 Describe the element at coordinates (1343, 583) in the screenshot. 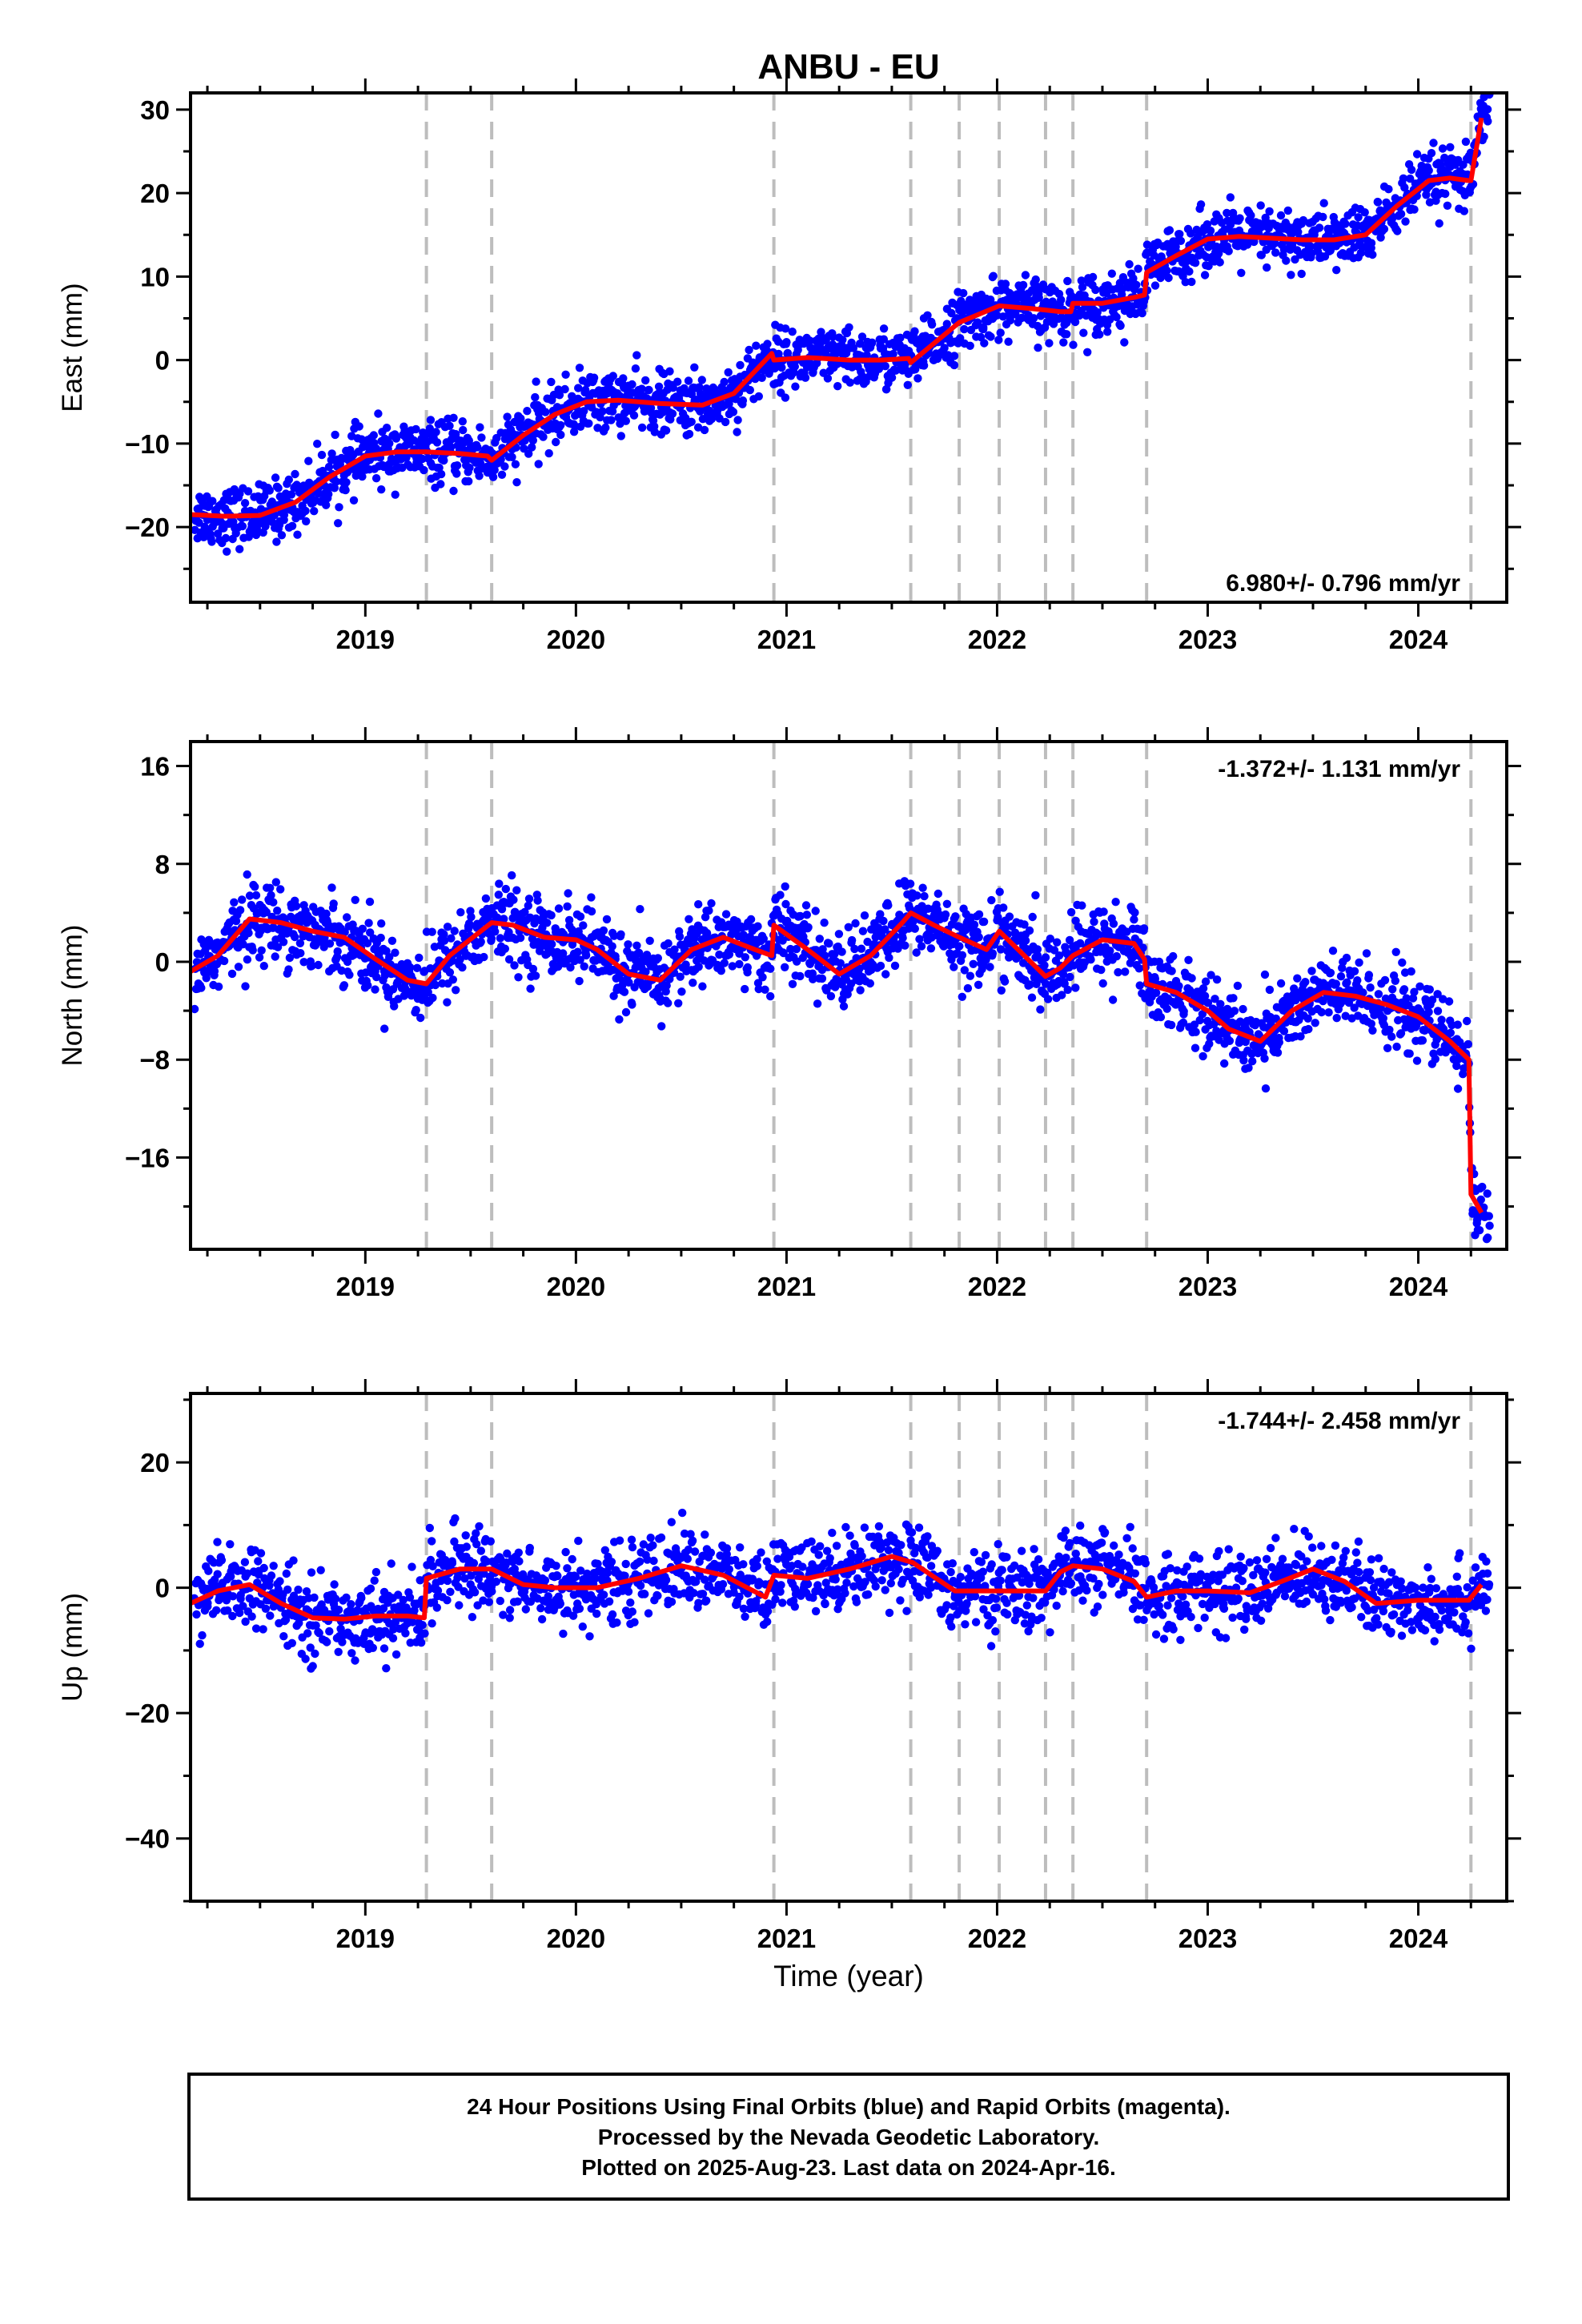

I see `rate-label: 6.980+/- 0.796 mm/yr` at that location.